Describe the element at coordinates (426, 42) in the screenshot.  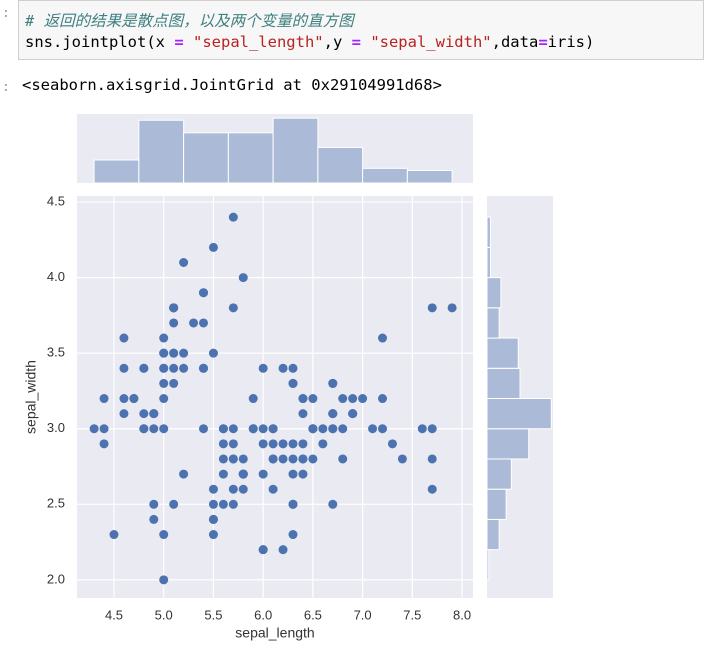
I see `code-token: "sepal_width"` at that location.